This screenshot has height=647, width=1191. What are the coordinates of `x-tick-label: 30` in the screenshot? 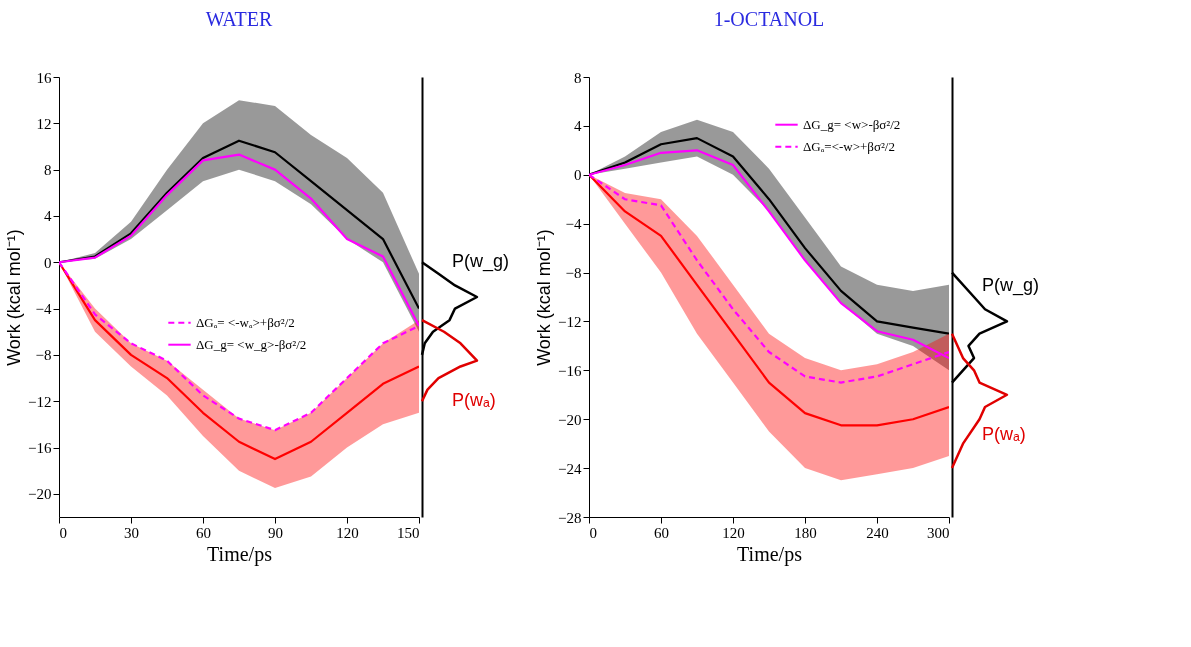 It's located at (131, 532).